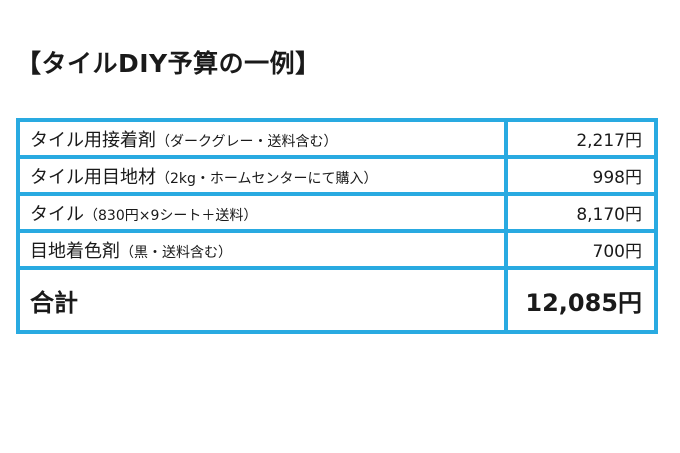 This screenshot has width=680, height=453. I want to click on item-amount: 700円, so click(581, 249).